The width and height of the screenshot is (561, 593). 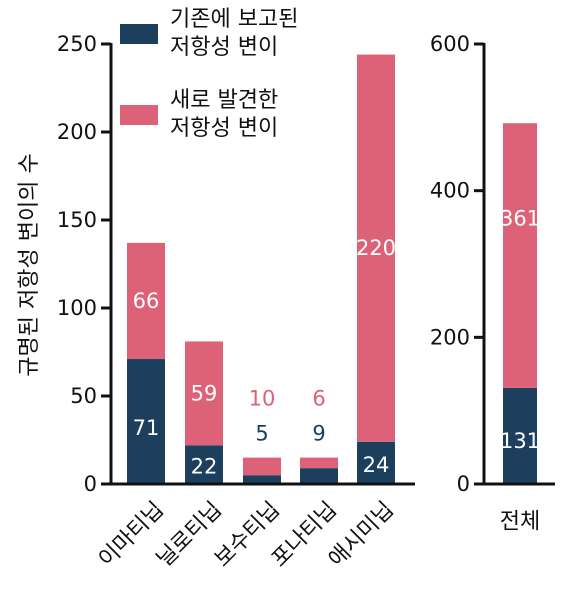 What do you see at coordinates (224, 47) in the screenshot?
I see `legend-label-known-line2: 저항성 변이` at bounding box center [224, 47].